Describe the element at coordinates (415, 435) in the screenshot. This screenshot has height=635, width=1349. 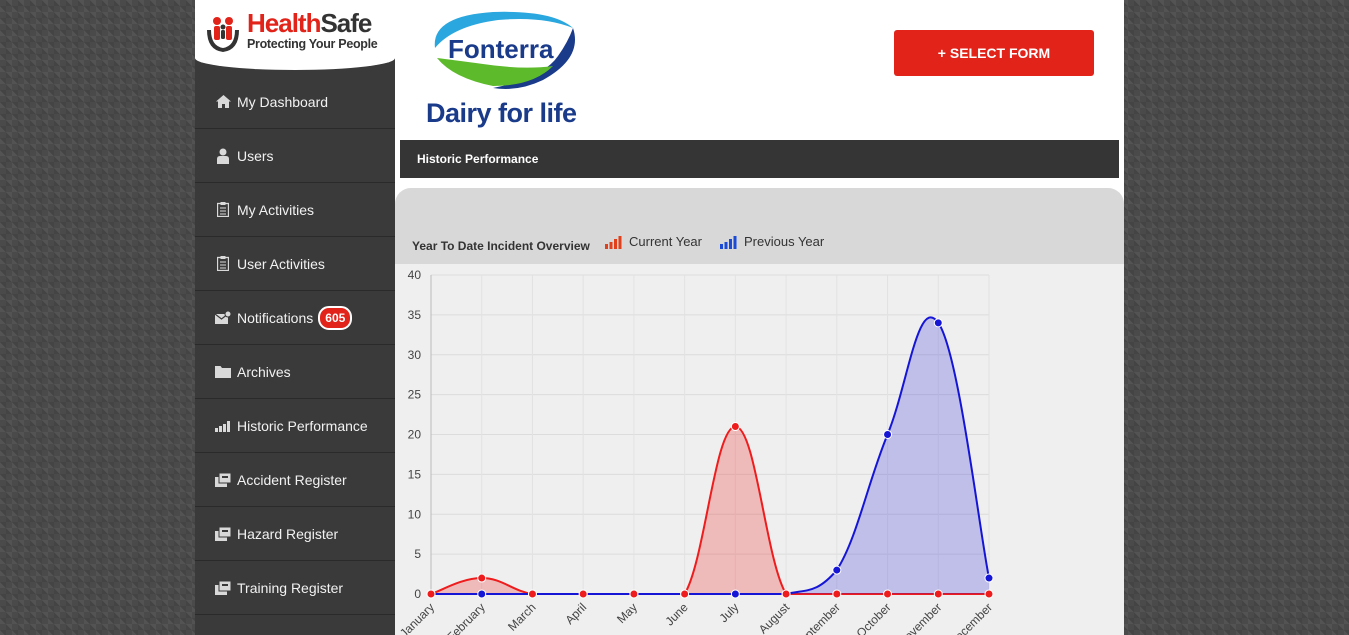
I see `y-tick-label: 20` at that location.